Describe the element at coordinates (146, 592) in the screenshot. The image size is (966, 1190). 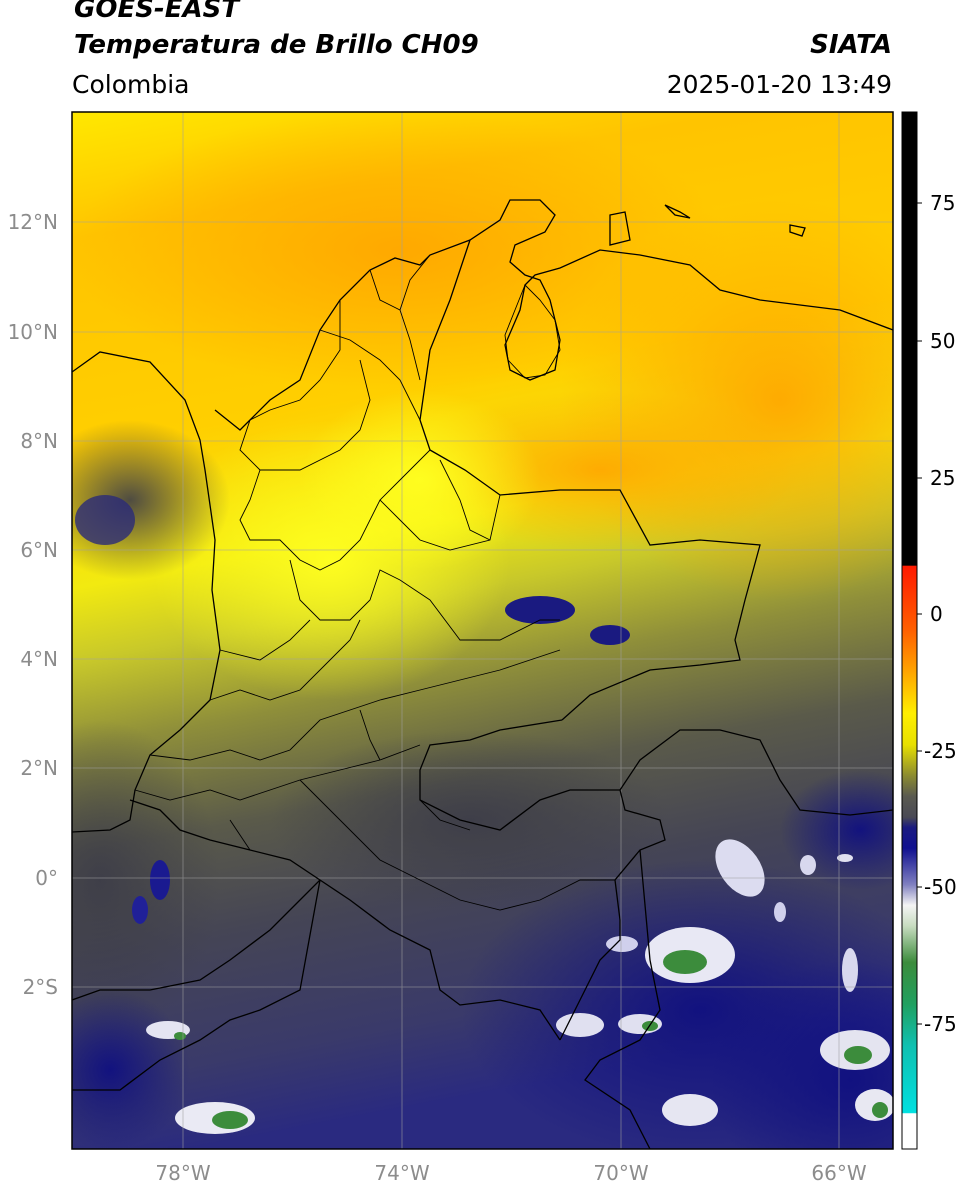
I see `pacific-coastline` at that location.